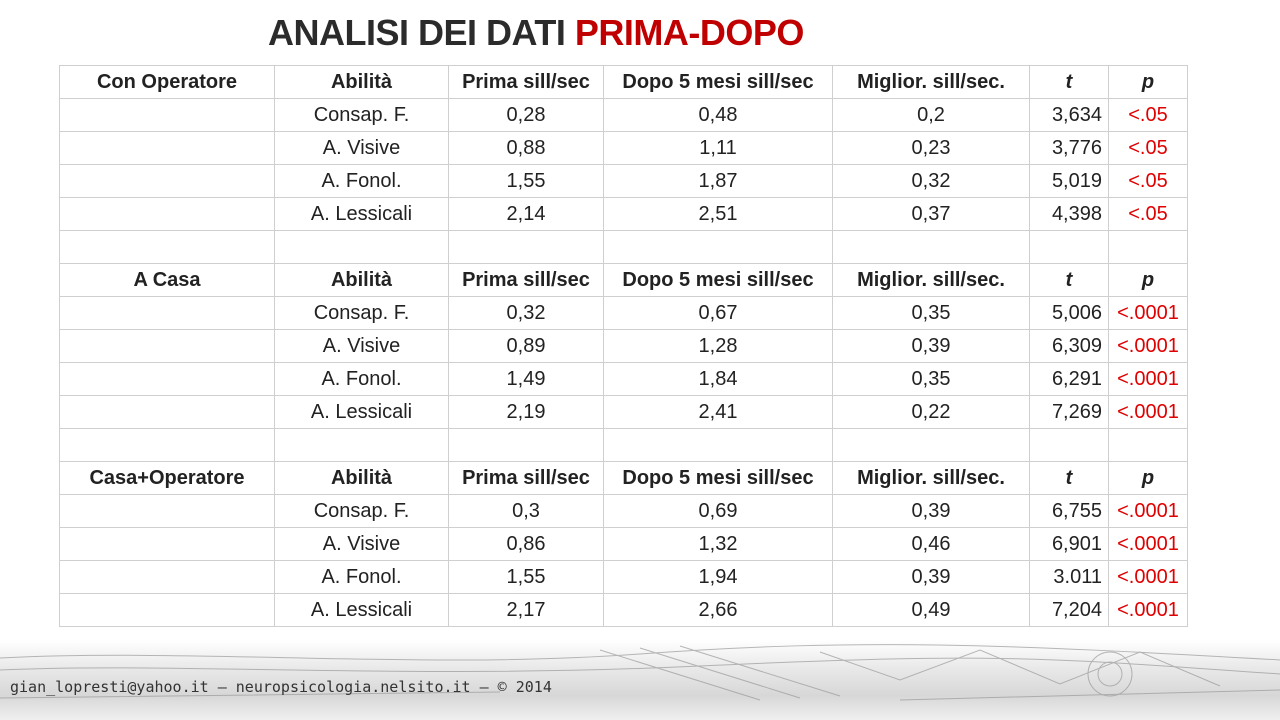 The width and height of the screenshot is (1280, 720). Describe the element at coordinates (1069, 577) in the screenshot. I see `cell-t-value: 3.011` at that location.